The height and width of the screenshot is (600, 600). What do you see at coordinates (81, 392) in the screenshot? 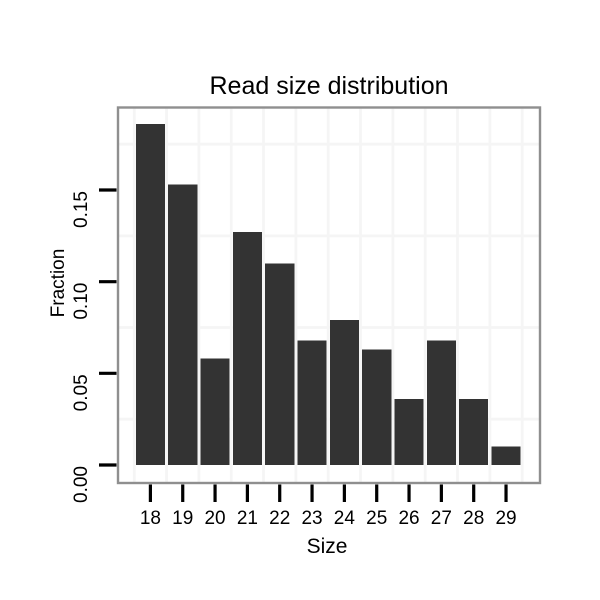
I see `y-tick-label: 0.05` at bounding box center [81, 392].